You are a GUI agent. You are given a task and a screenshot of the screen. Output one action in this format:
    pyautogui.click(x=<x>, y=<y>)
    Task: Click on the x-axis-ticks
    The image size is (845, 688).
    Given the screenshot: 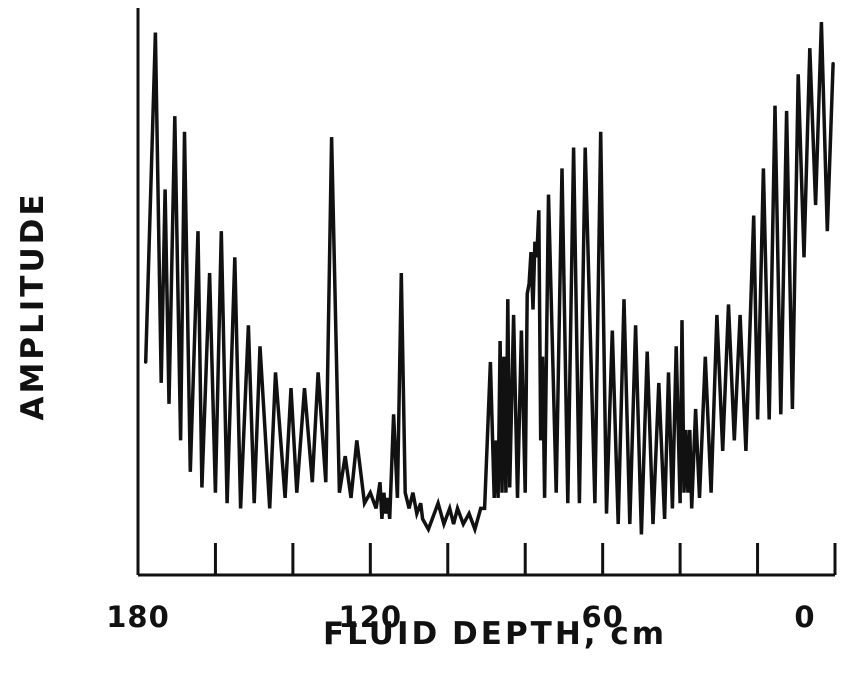 What is the action you would take?
    pyautogui.click(x=525, y=559)
    